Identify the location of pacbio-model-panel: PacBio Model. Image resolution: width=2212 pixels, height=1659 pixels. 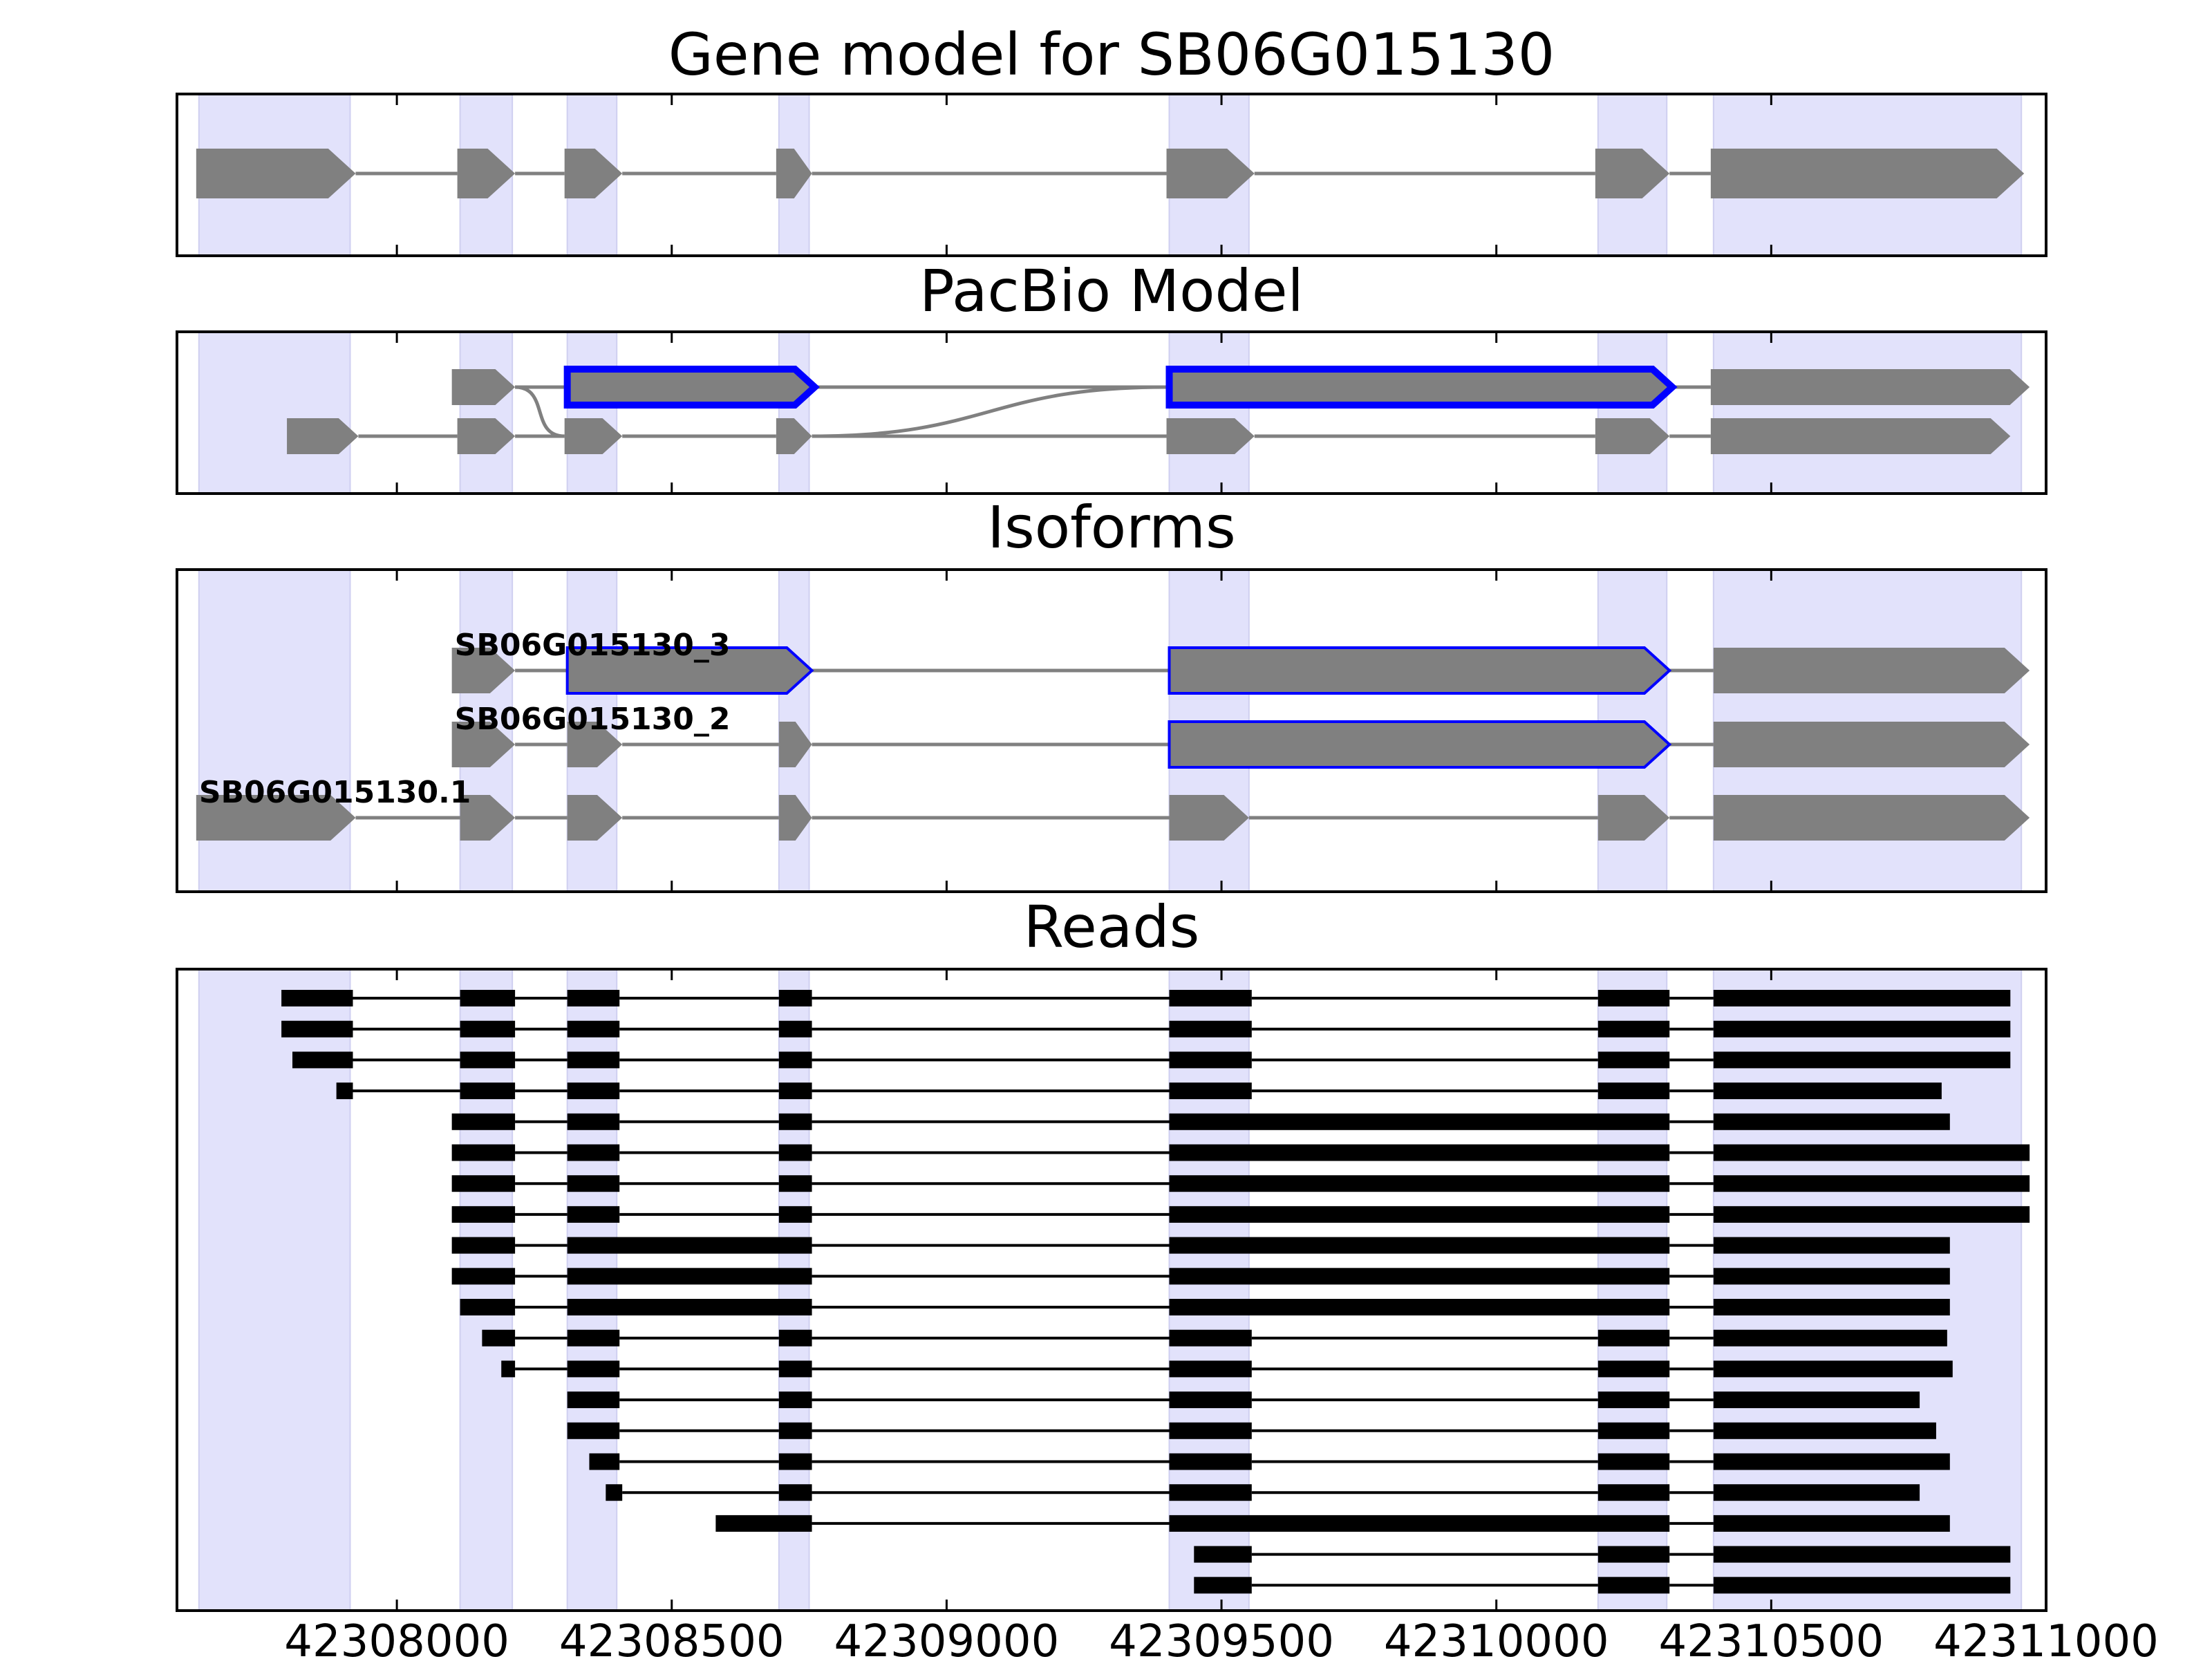
(1111, 376).